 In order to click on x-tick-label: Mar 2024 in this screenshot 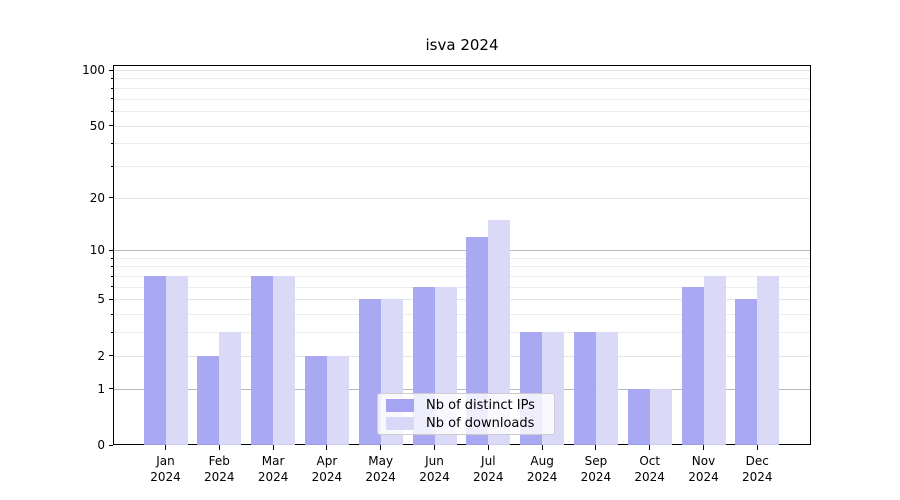, I will do `click(273, 469)`.